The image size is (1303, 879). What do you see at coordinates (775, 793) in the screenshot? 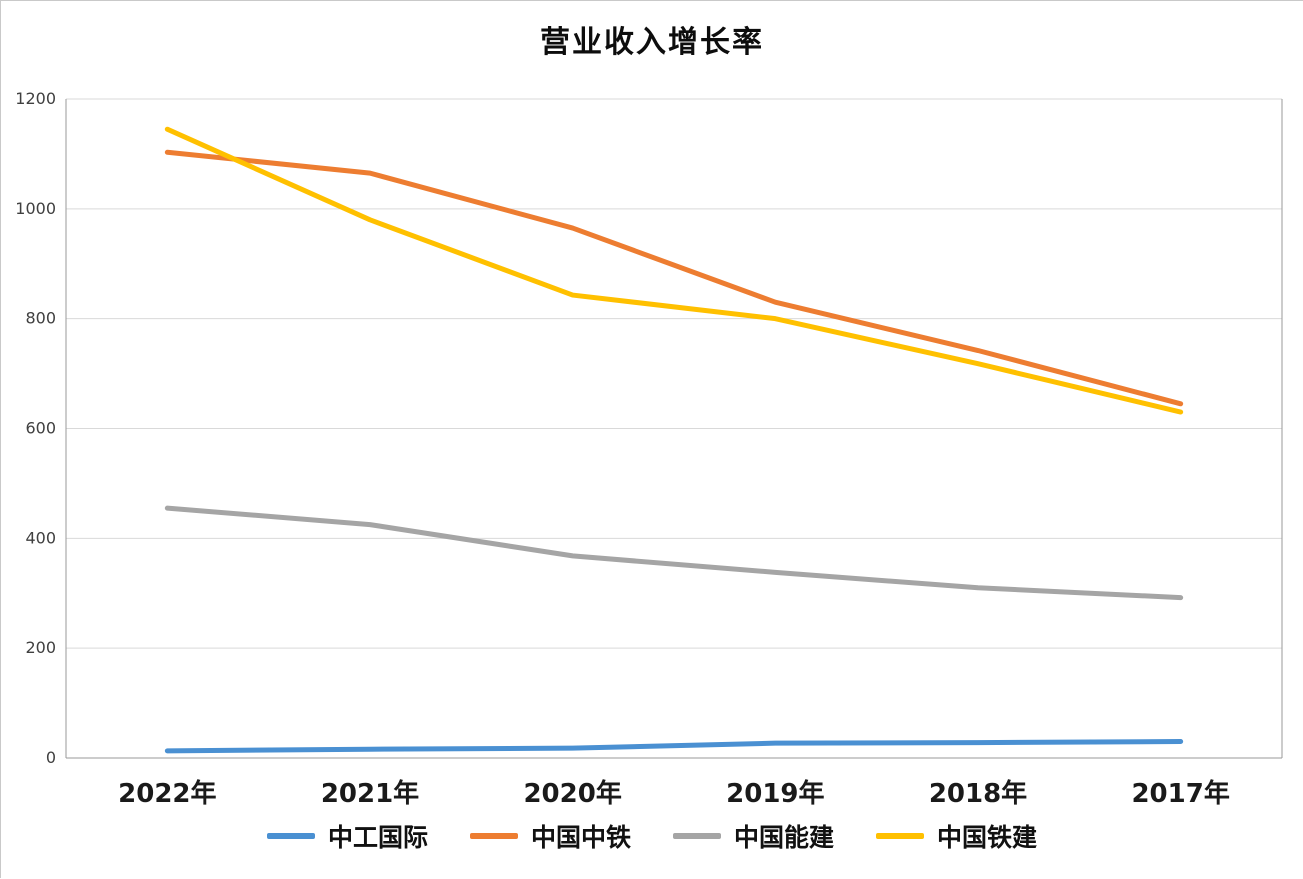
I see `svg-text: 2019年` at bounding box center [775, 793].